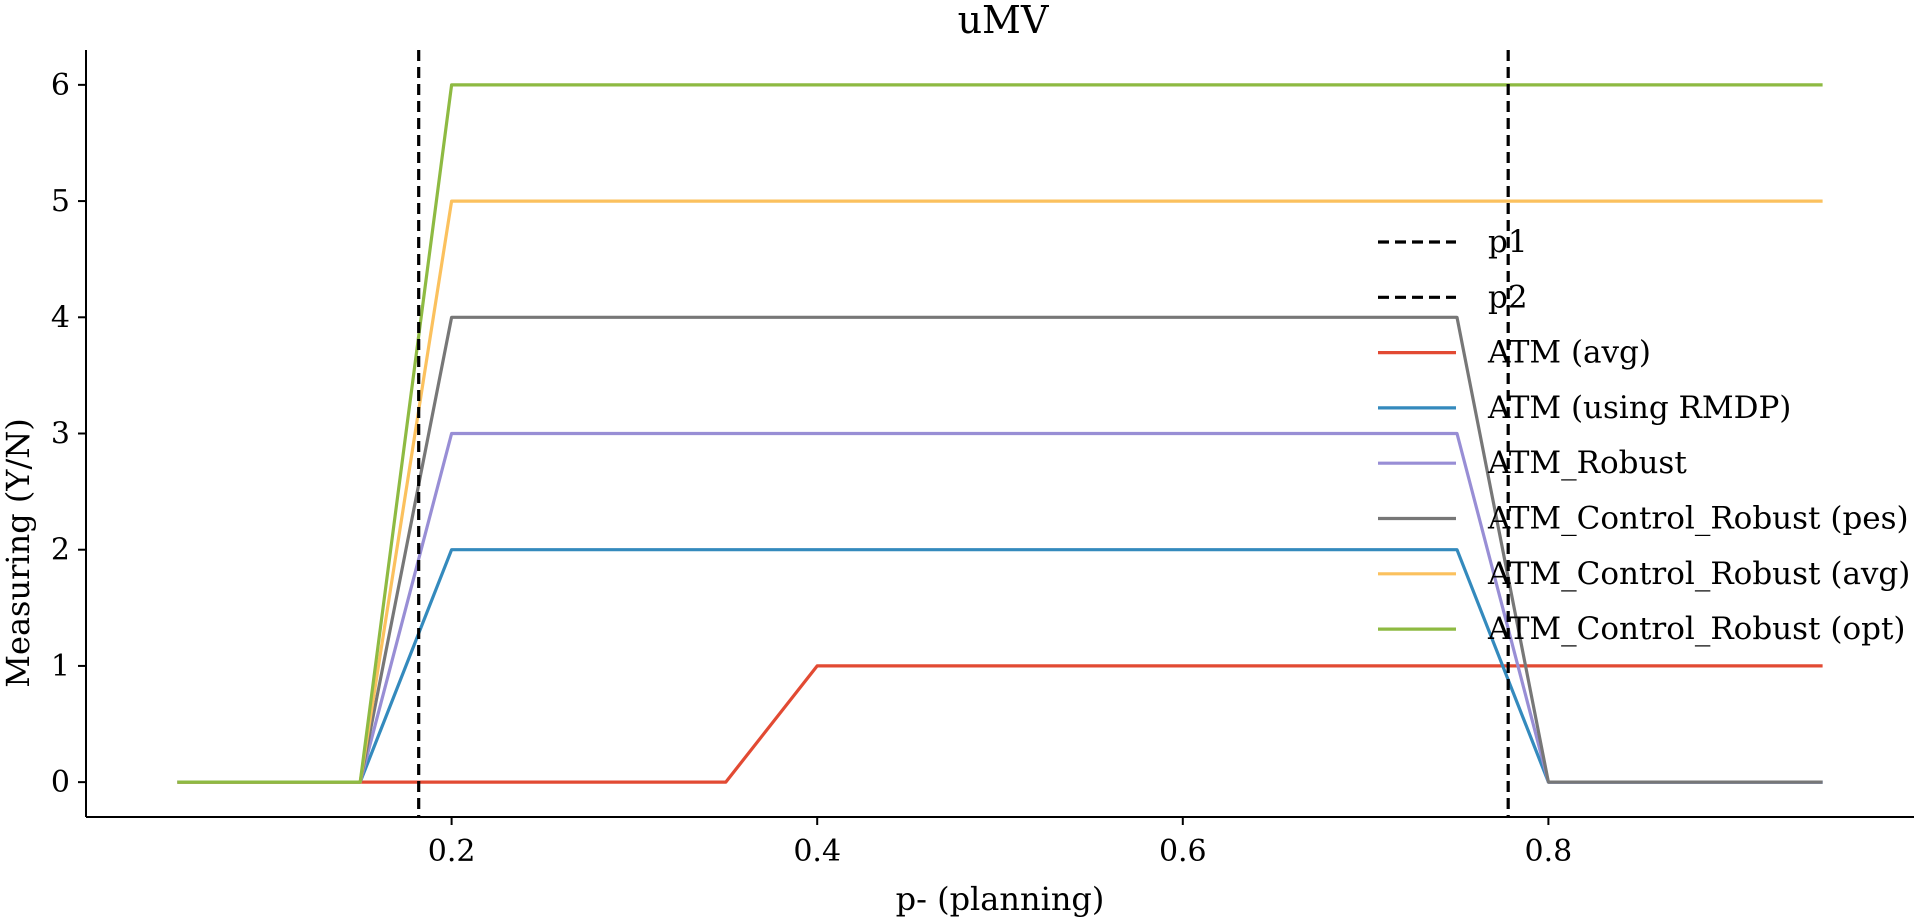 This screenshot has height=919, width=1920. Describe the element at coordinates (18, 552) in the screenshot. I see `y-axis-label: Measuring (Y/N)` at that location.